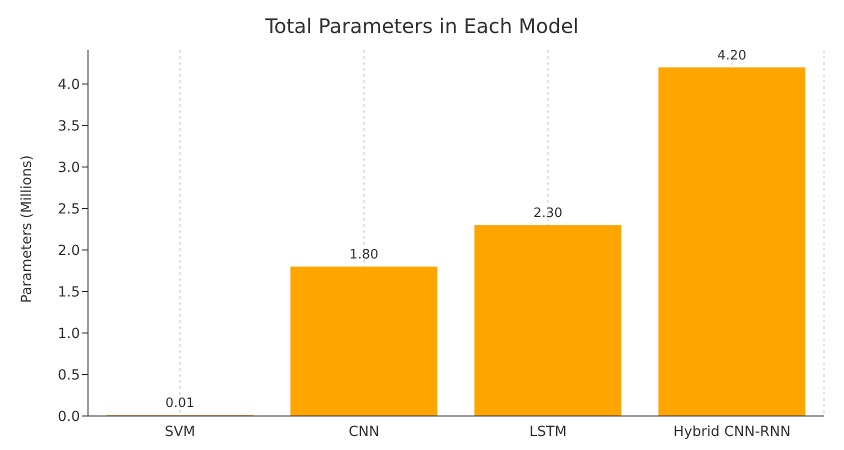 Image resolution: width=844 pixels, height=450 pixels. What do you see at coordinates (548, 432) in the screenshot?
I see `x-tick-label: LSTM` at bounding box center [548, 432].